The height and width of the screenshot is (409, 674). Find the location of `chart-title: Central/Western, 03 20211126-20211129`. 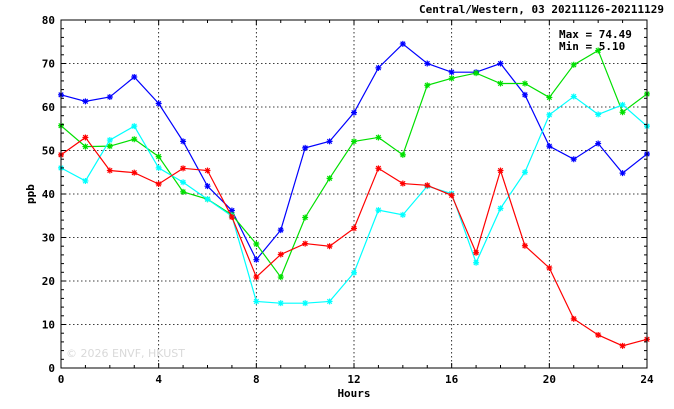

chart-title: Central/Western, 03 20211126-20211129 is located at coordinates (541, 9).